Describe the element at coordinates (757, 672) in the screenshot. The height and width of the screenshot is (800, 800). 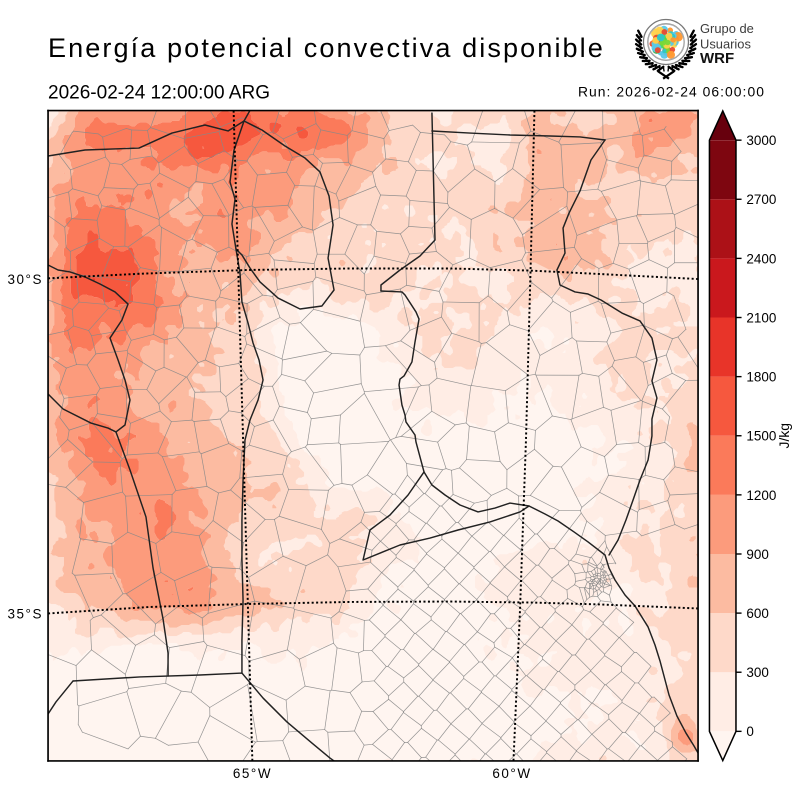
I see `svg-text: 300` at that location.